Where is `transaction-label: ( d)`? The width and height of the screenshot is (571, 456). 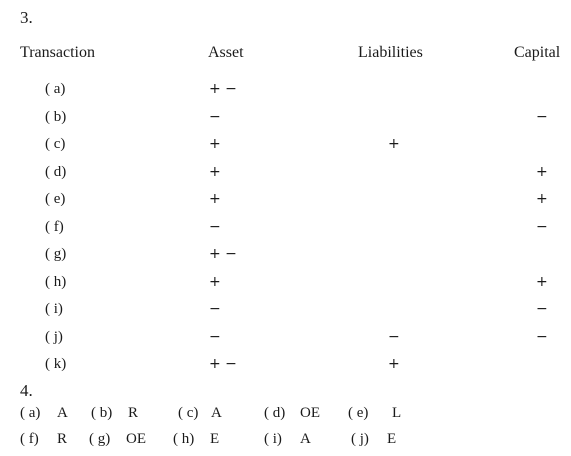
transaction-label: ( d) is located at coordinates (56, 171).